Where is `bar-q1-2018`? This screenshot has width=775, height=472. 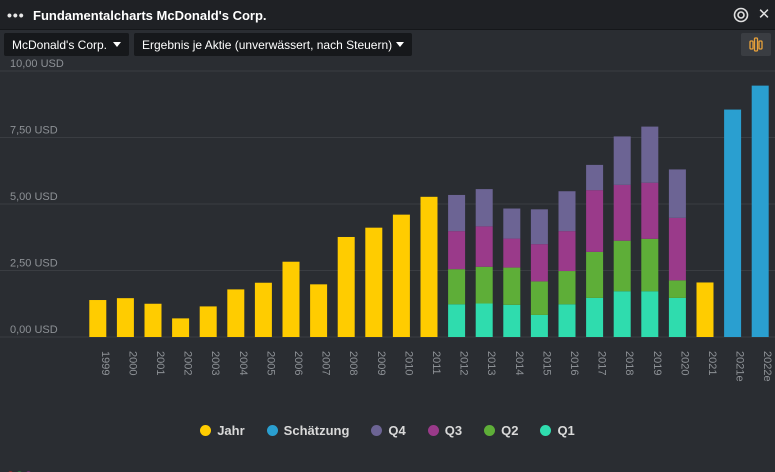 bar-q1-2018 is located at coordinates (622, 314).